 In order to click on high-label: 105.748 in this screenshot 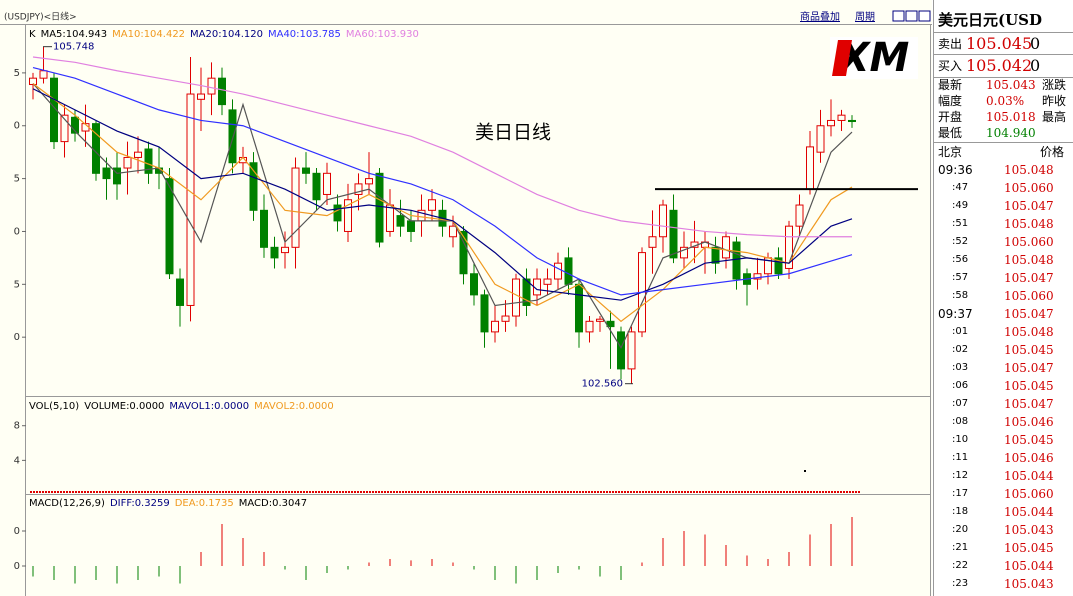, I will do `click(73, 47)`.